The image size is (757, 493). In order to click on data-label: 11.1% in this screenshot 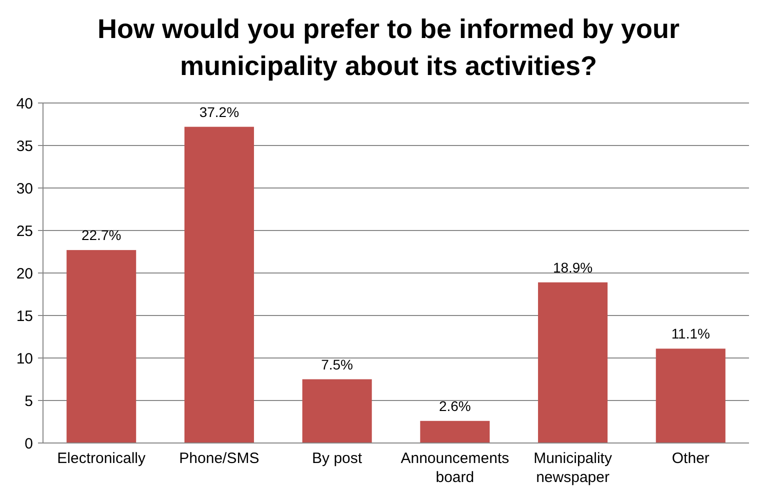, I will do `click(690, 334)`.